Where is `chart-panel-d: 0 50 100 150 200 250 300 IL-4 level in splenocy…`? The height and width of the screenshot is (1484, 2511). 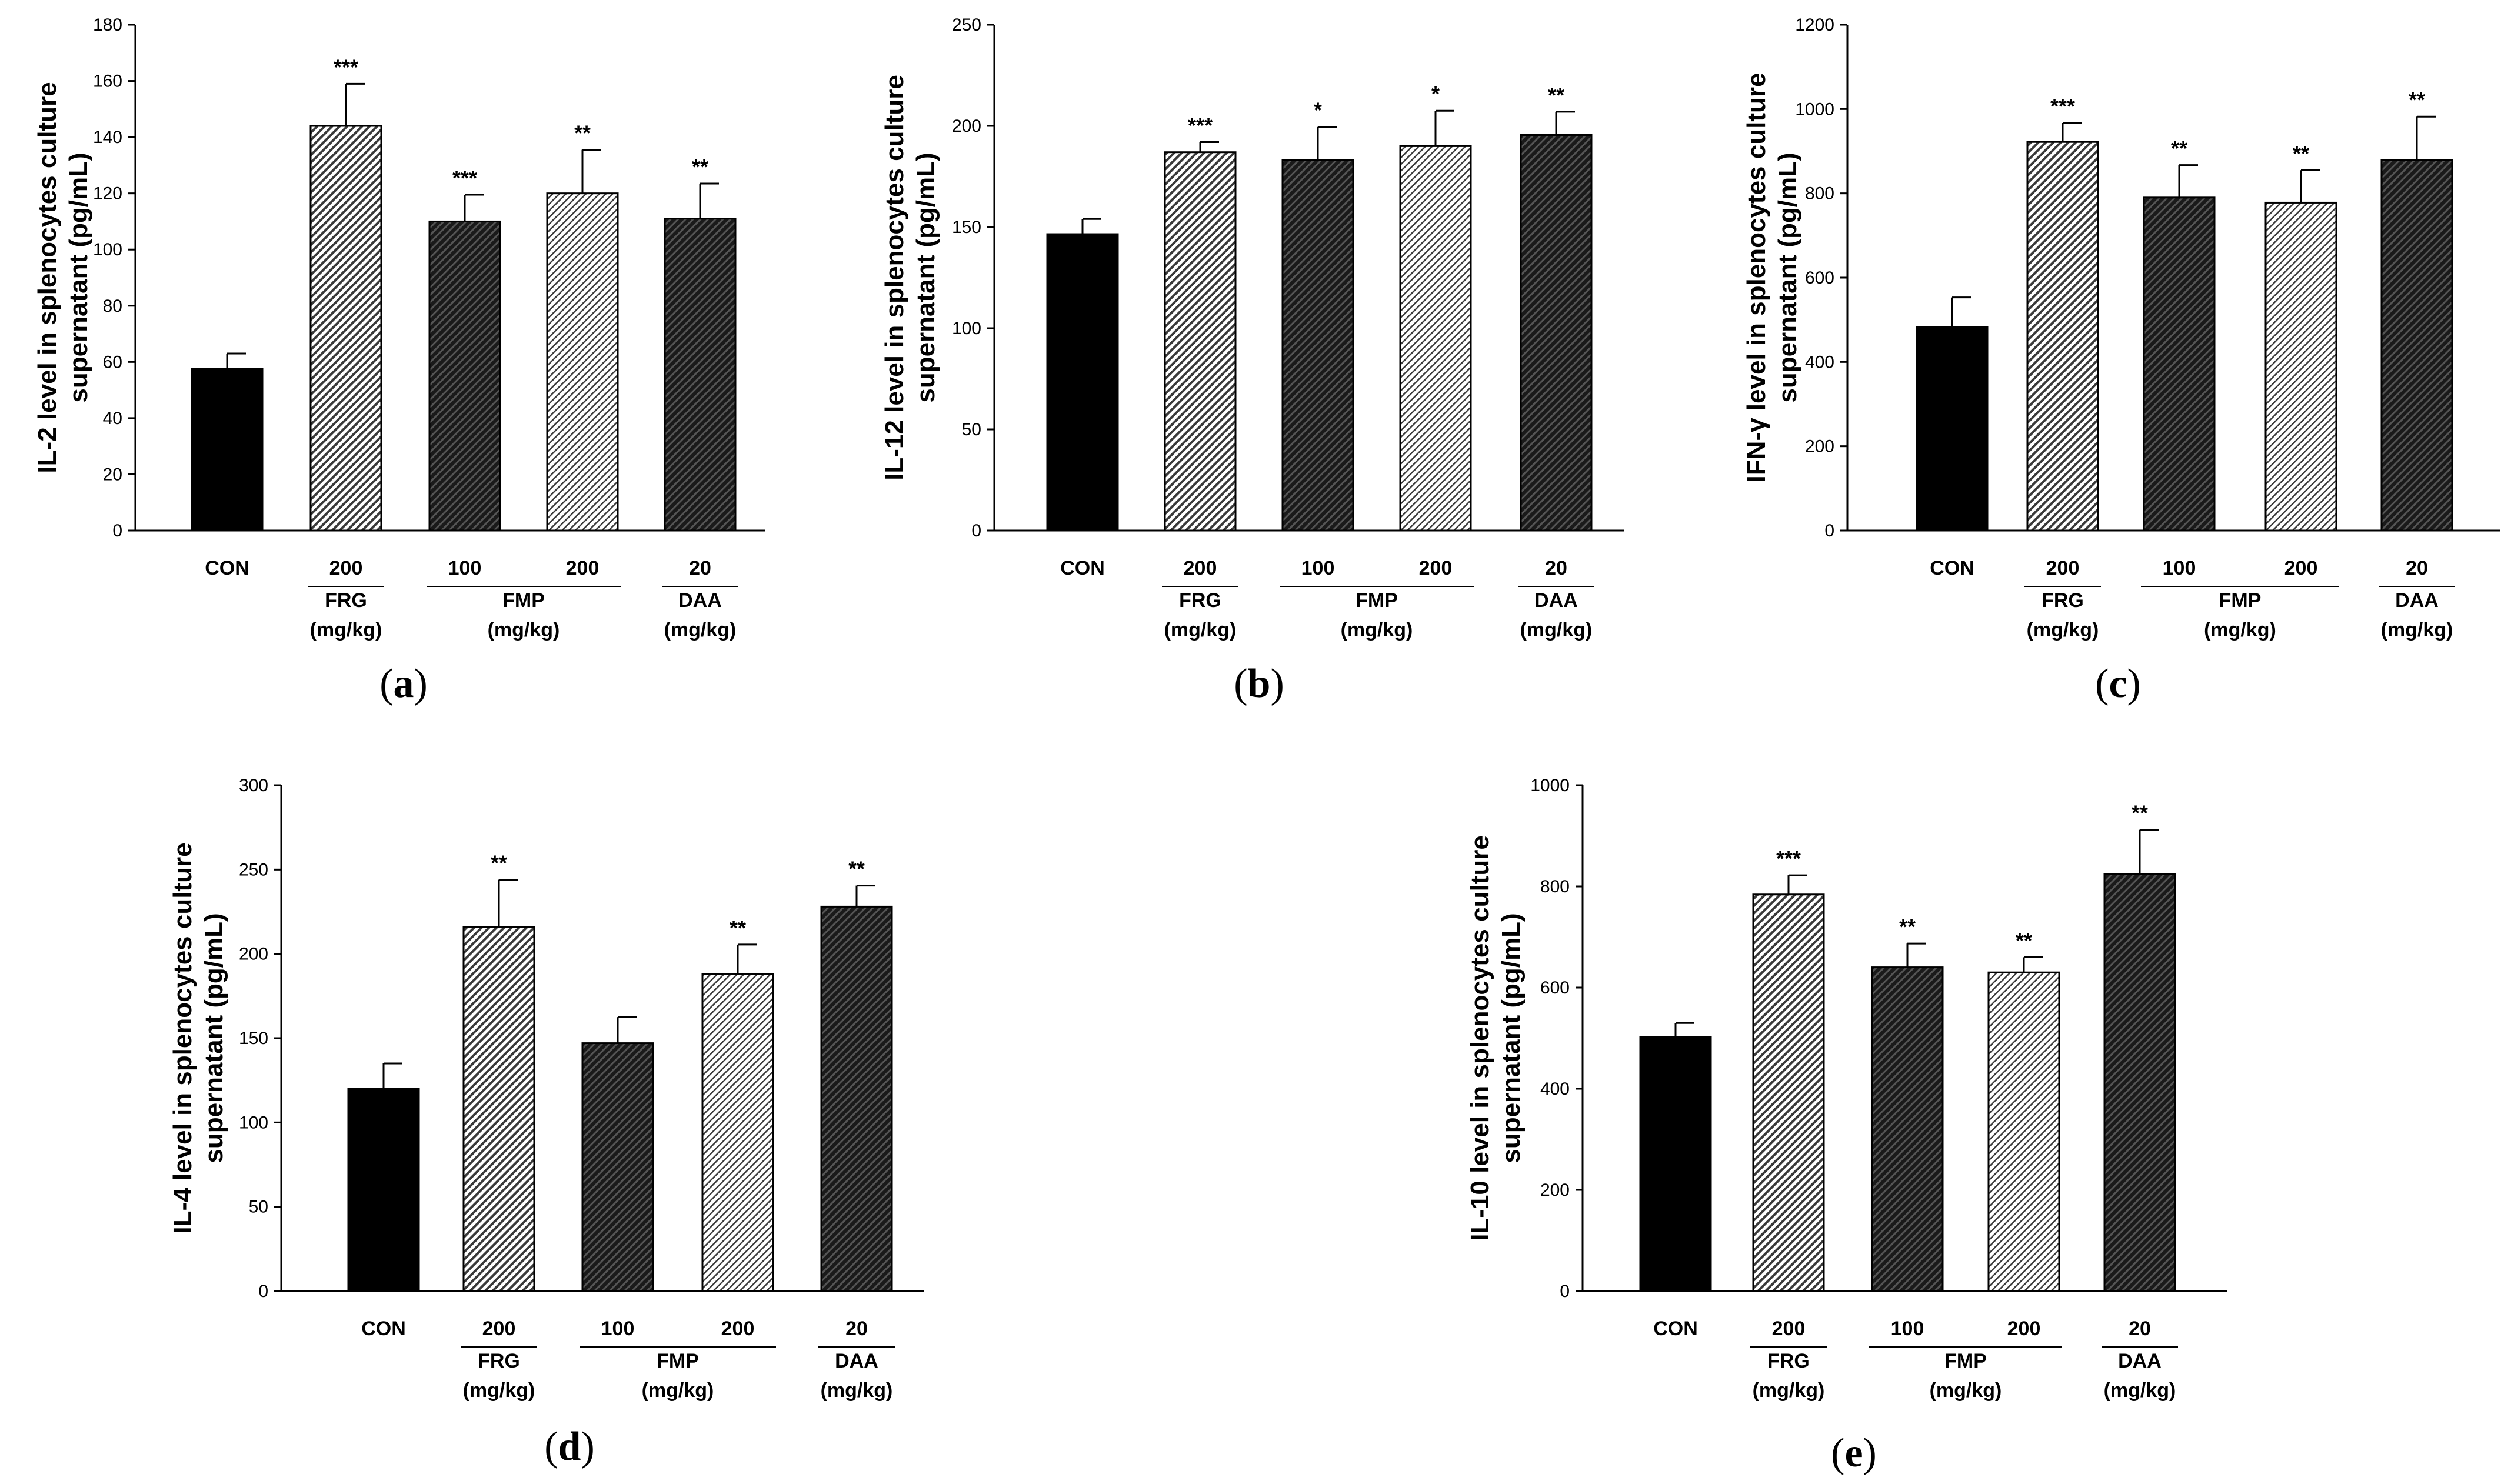 chart-panel-d: 0 50 100 150 200 250 300 IL-4 level in splenocy… is located at coordinates (546, 1122).